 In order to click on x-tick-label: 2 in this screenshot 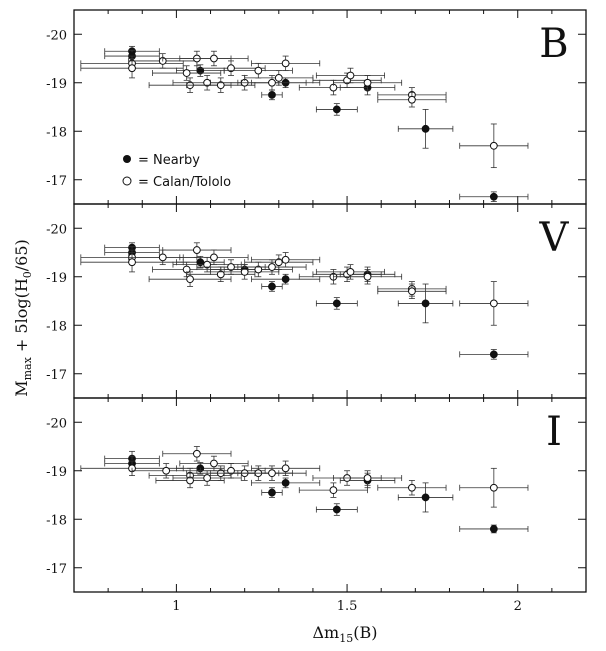, I will do `click(518, 606)`.